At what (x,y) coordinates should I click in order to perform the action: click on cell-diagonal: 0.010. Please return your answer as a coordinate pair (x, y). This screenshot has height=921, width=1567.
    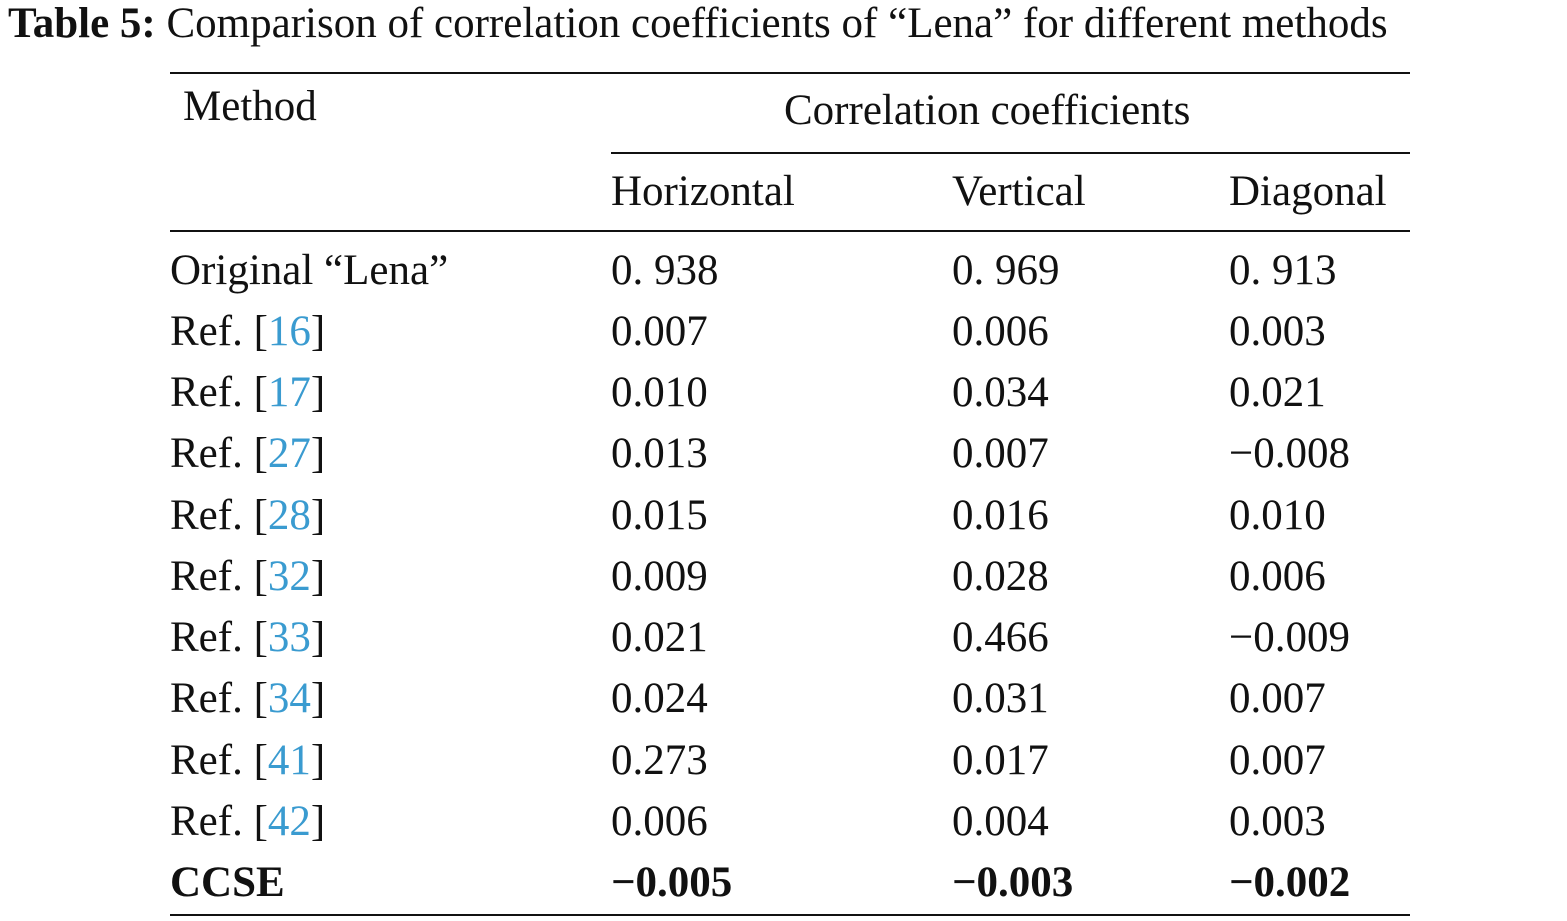
    Looking at the image, I should click on (1277, 515).